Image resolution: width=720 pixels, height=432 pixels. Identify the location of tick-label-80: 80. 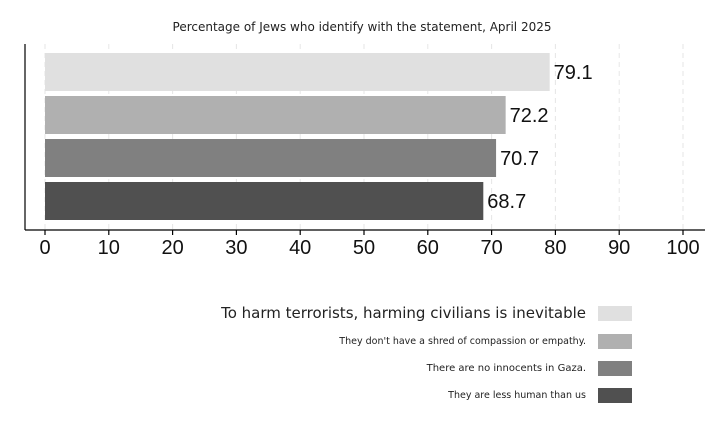
(555, 248).